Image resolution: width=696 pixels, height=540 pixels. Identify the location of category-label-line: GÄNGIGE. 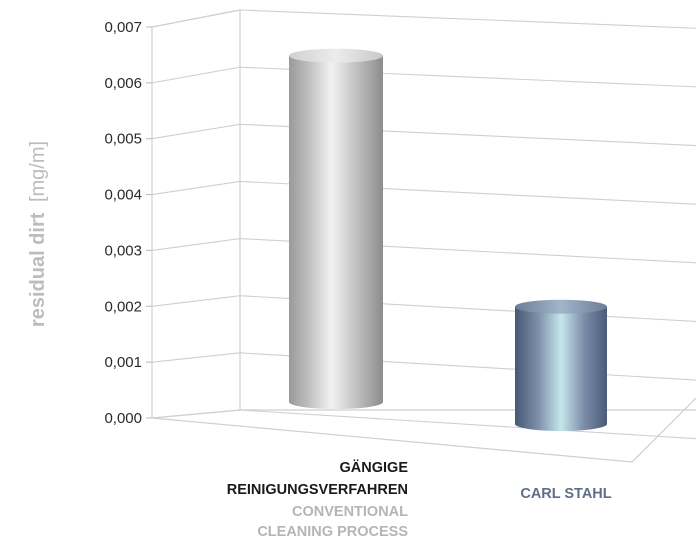
(374, 467).